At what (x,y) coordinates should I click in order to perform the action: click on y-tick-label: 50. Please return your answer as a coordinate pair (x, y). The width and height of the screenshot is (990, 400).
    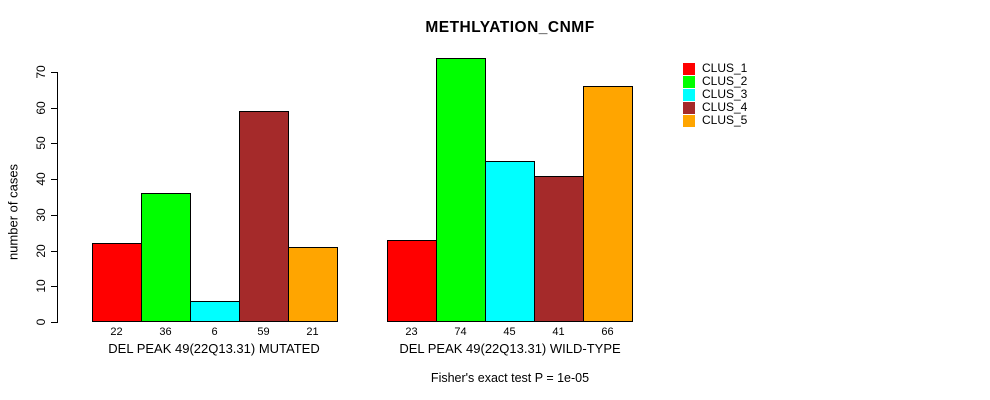
    Looking at the image, I should click on (41, 143).